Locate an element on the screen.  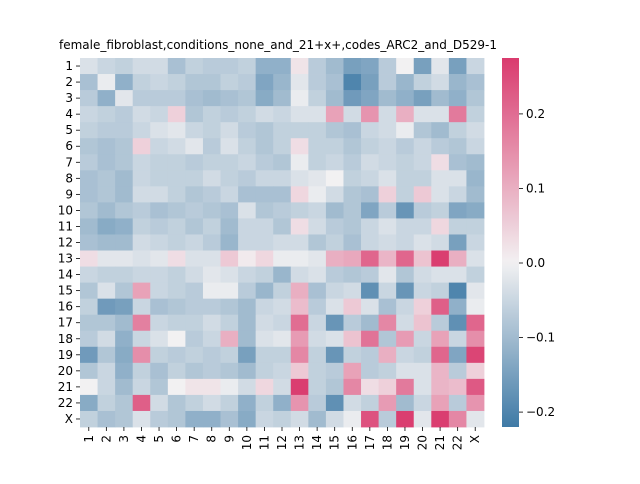
y-tick-label: 15 is located at coordinates (65, 291).